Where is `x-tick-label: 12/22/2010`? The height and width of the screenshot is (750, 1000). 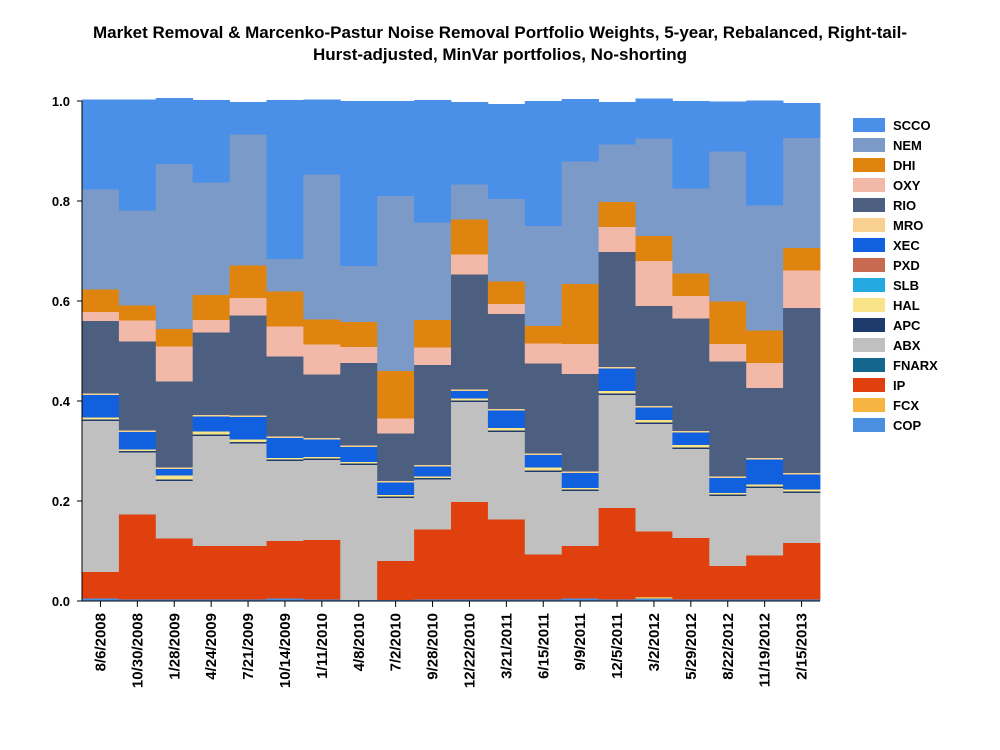 x-tick-label: 12/22/2010 is located at coordinates (469, 650).